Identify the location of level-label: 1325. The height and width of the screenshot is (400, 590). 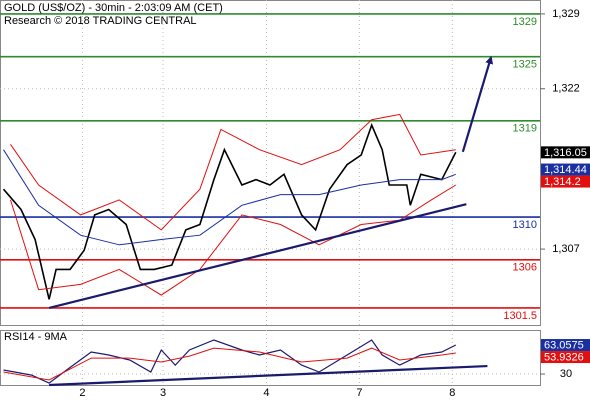
(525, 65).